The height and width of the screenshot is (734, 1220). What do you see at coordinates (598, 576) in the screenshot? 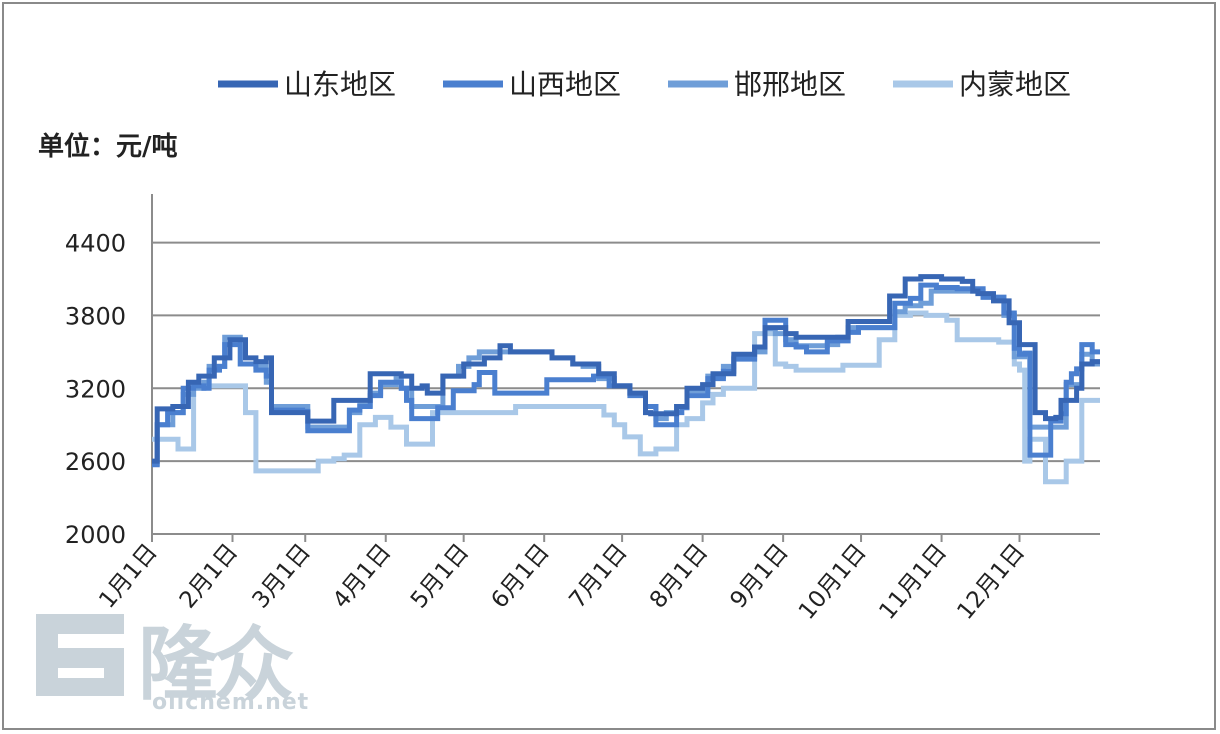
I see `x-tick-label: 7月1日` at bounding box center [598, 576].